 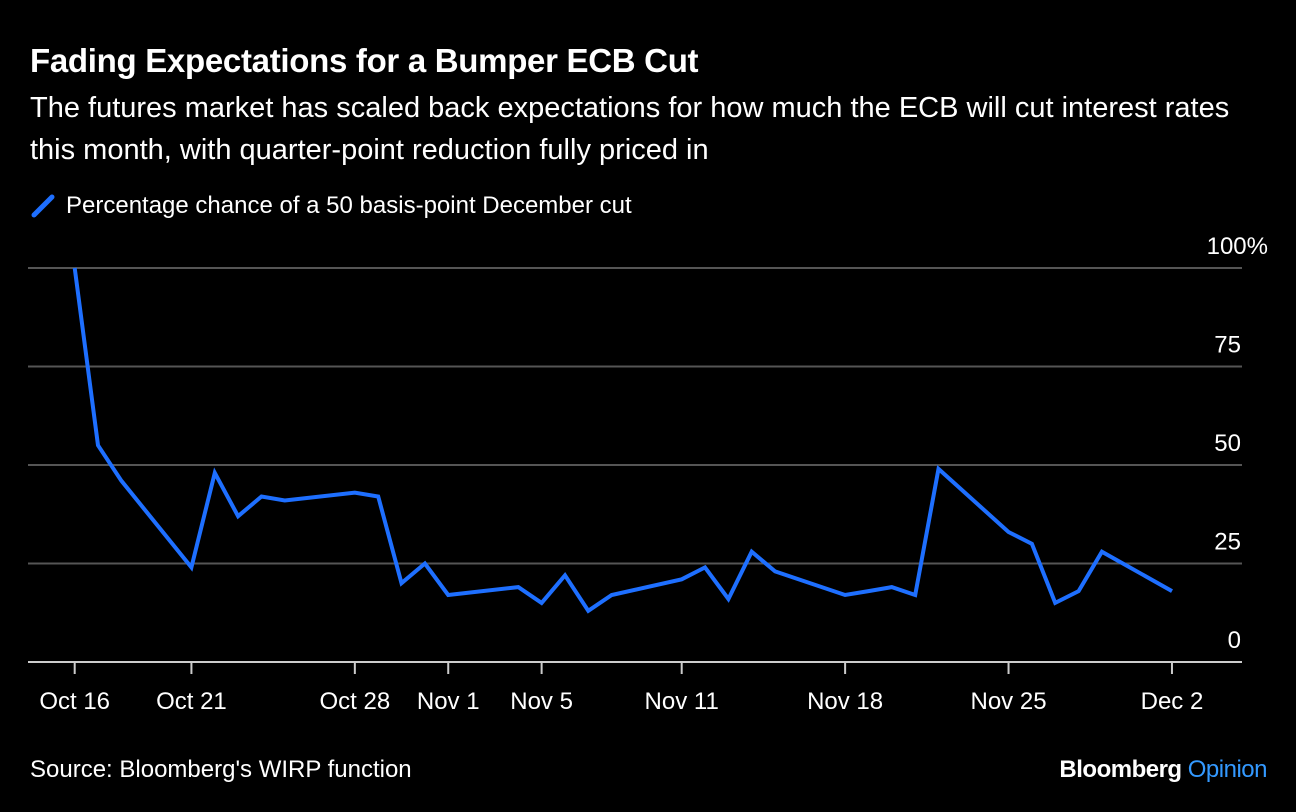 What do you see at coordinates (1234, 640) in the screenshot?
I see `y-tick-label: 0` at bounding box center [1234, 640].